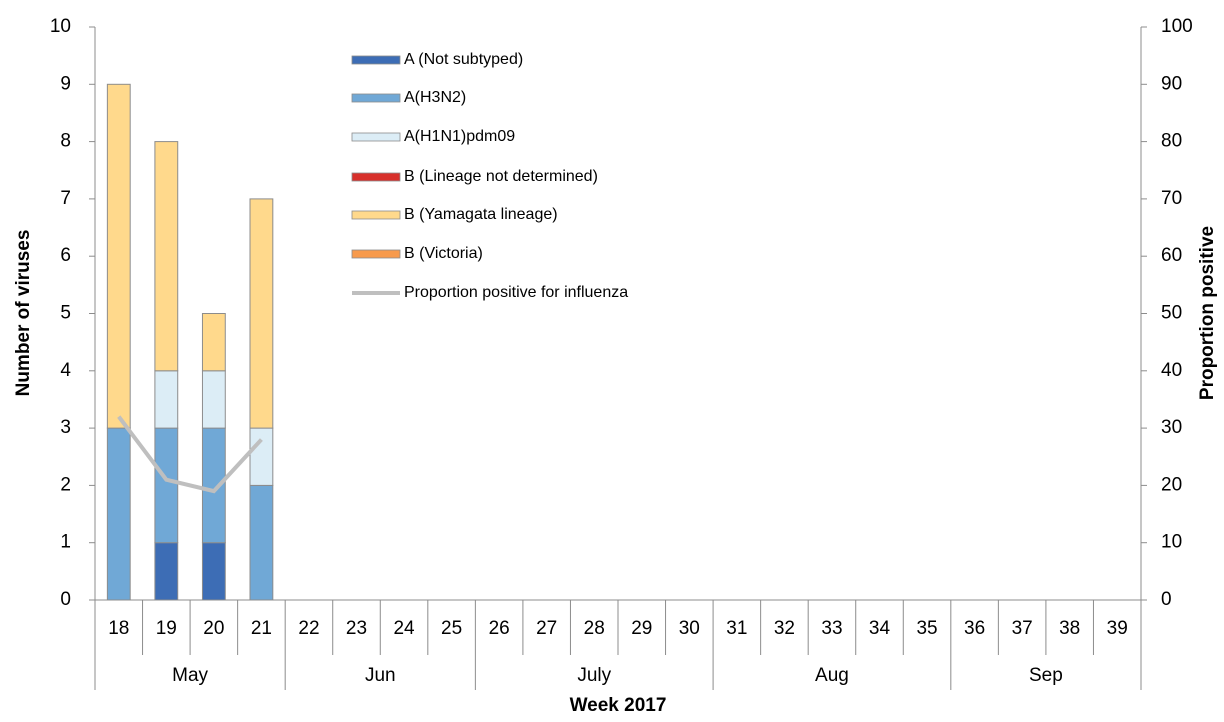 The height and width of the screenshot is (722, 1224). I want to click on x-tick-label: 34, so click(880, 628).